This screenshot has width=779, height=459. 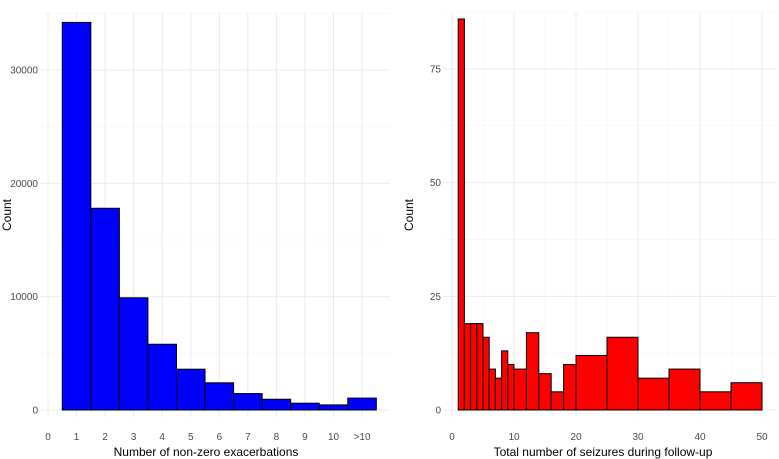 What do you see at coordinates (191, 437) in the screenshot?
I see `left-x-tick-label: 5` at bounding box center [191, 437].